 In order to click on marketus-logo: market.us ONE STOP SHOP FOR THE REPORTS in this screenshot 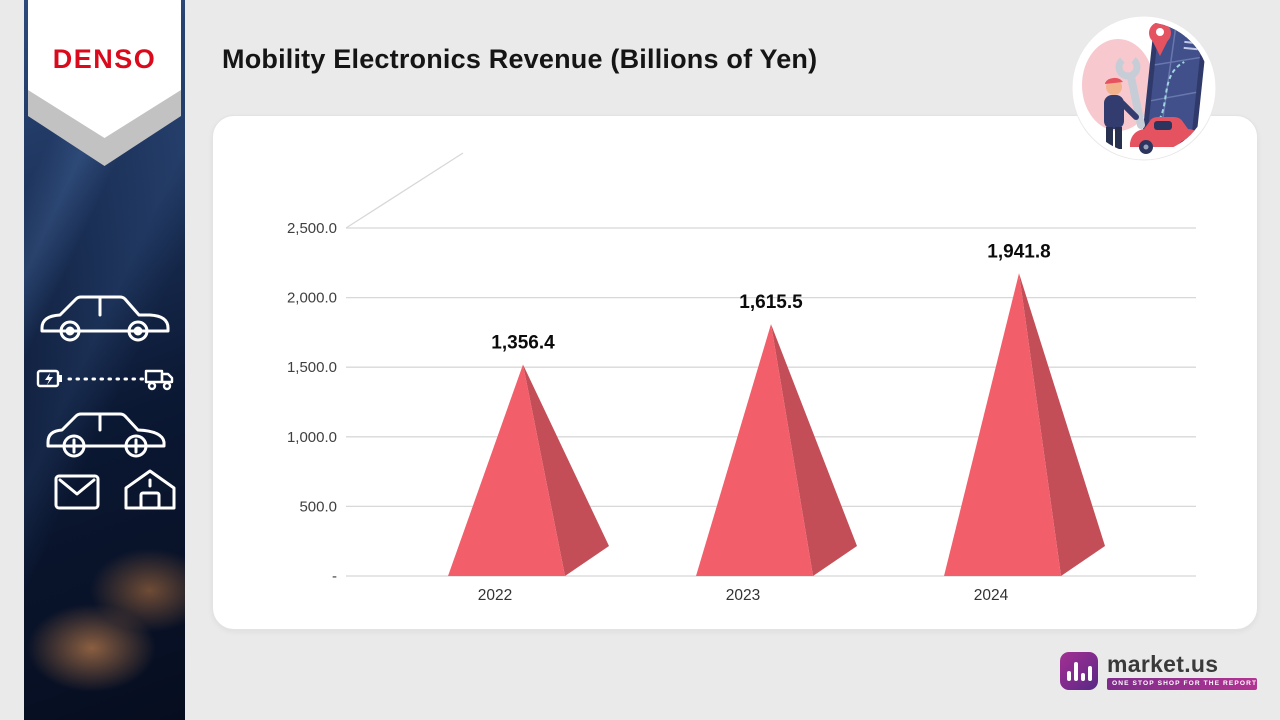, I will do `click(1158, 671)`.